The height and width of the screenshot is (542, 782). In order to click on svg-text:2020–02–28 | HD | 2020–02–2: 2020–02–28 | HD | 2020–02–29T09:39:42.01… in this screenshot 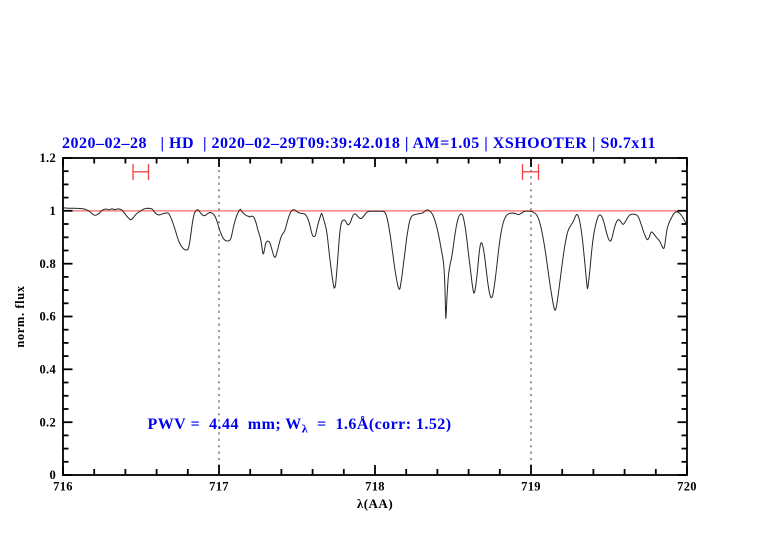, I will do `click(359, 143)`.